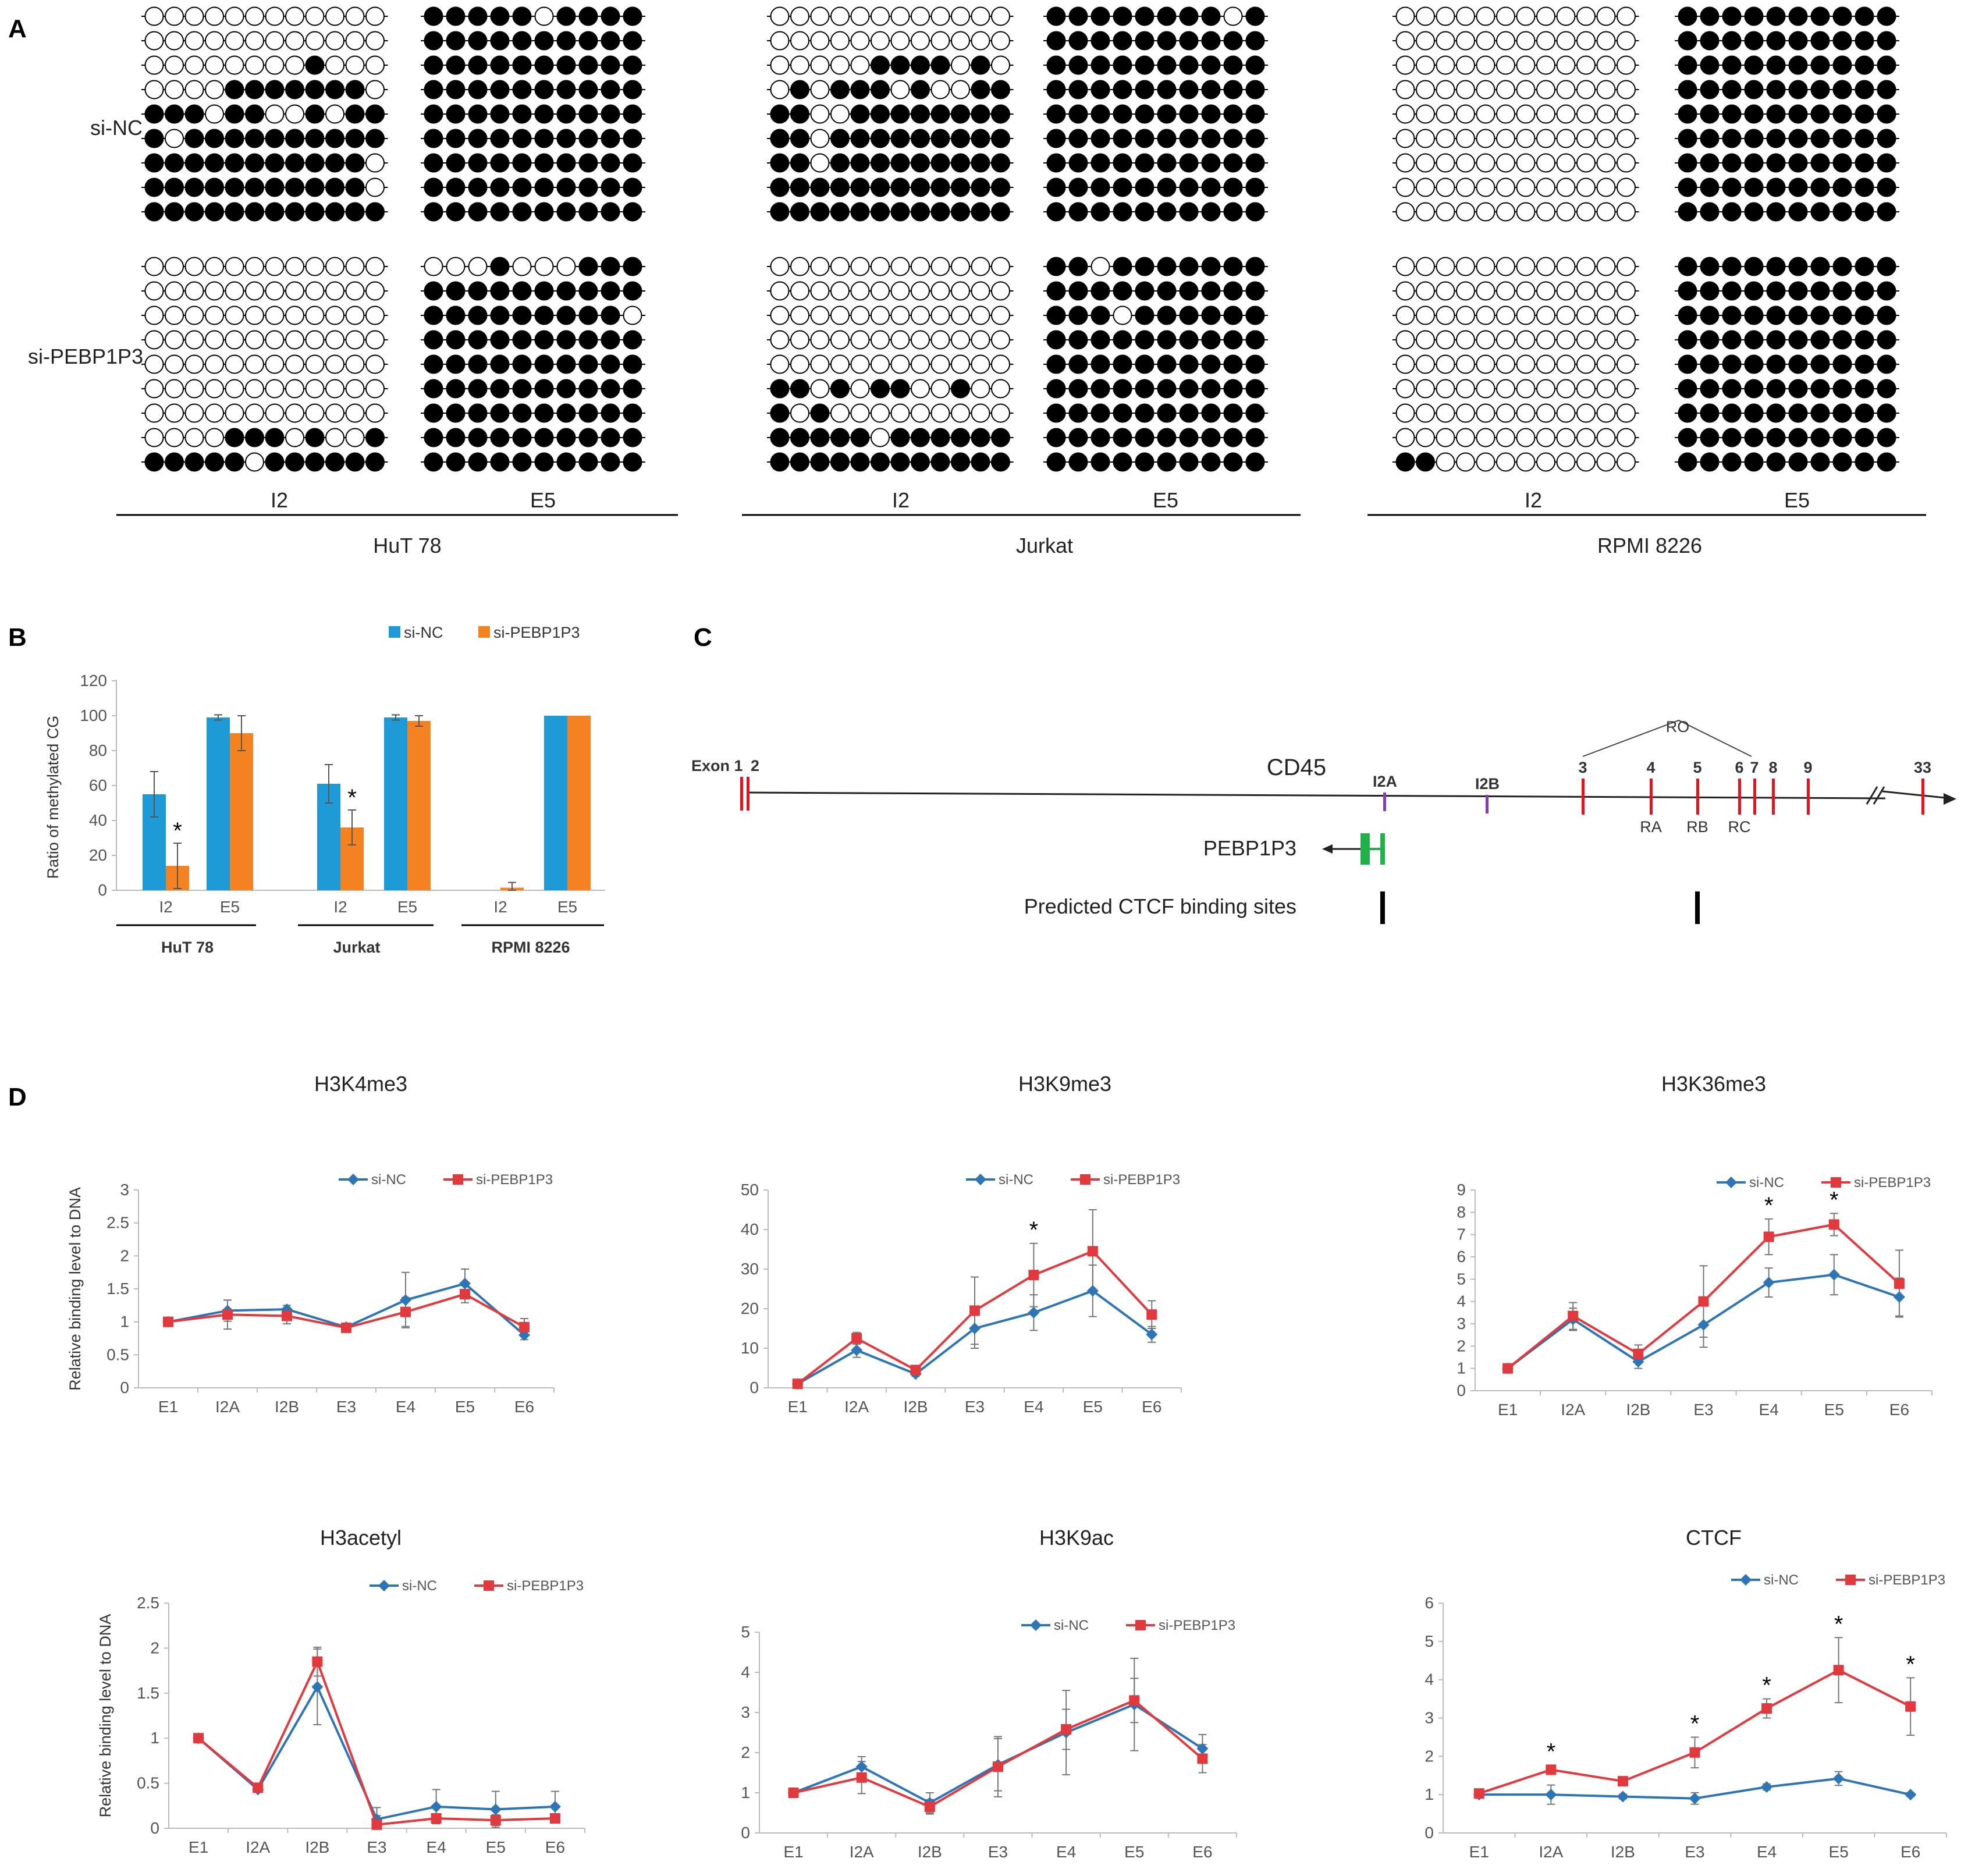 This screenshot has height=1876, width=1968. What do you see at coordinates (376, 1752) in the screenshot?
I see `series-line-si-nc` at bounding box center [376, 1752].